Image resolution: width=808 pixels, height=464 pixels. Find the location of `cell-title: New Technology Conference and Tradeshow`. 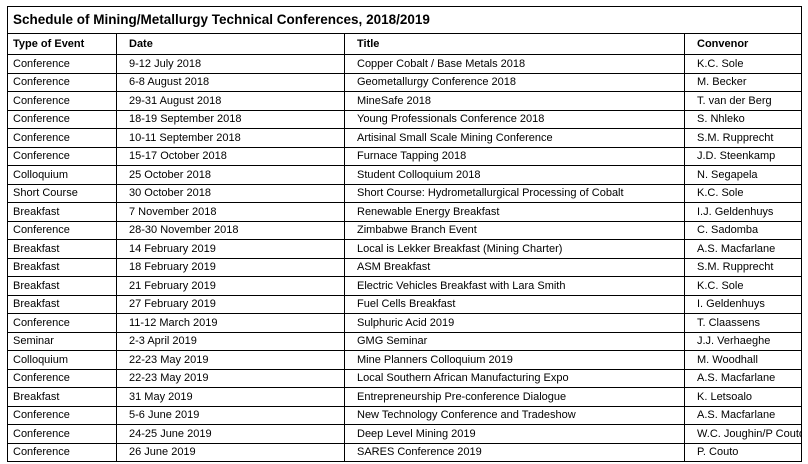

cell-title: New Technology Conference and Tradeshow is located at coordinates (514, 415).